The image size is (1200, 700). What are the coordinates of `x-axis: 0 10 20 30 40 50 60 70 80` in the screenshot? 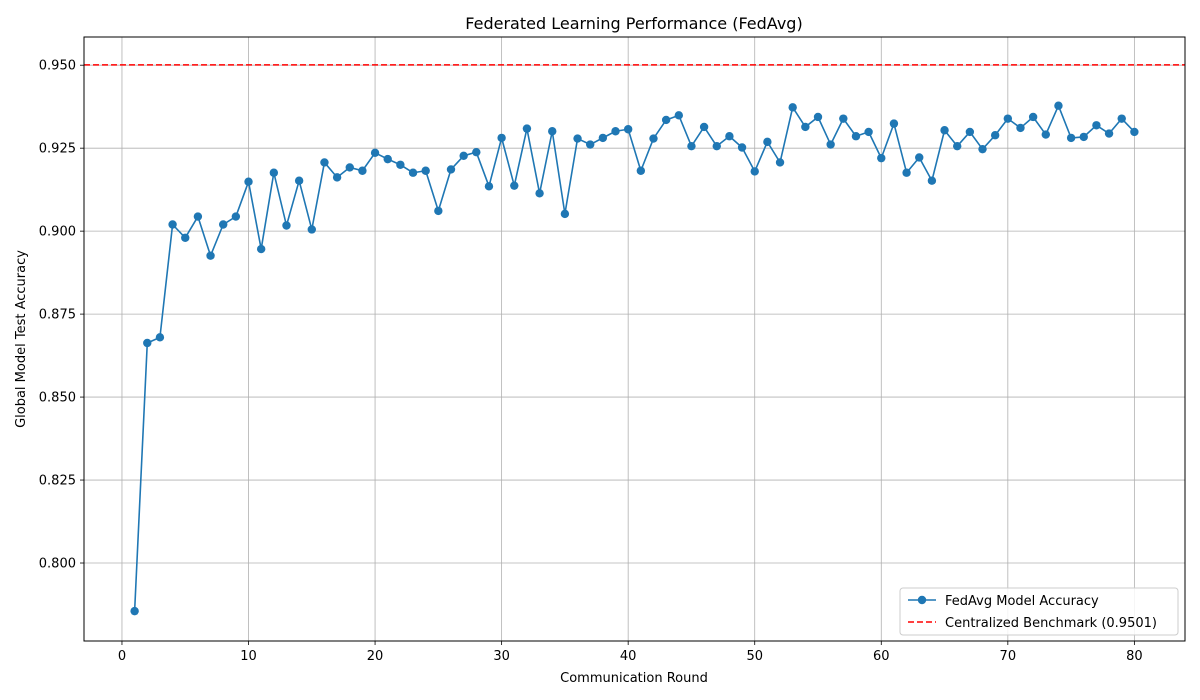 It's located at (630, 652).